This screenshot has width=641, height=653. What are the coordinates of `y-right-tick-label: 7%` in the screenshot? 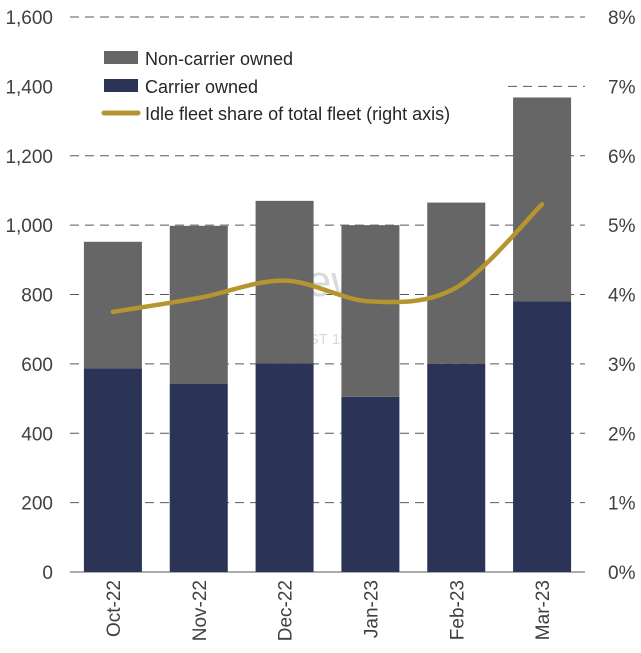 It's located at (622, 87).